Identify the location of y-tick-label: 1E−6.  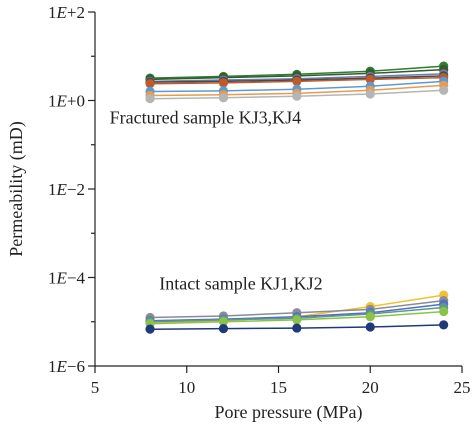
(66, 366).